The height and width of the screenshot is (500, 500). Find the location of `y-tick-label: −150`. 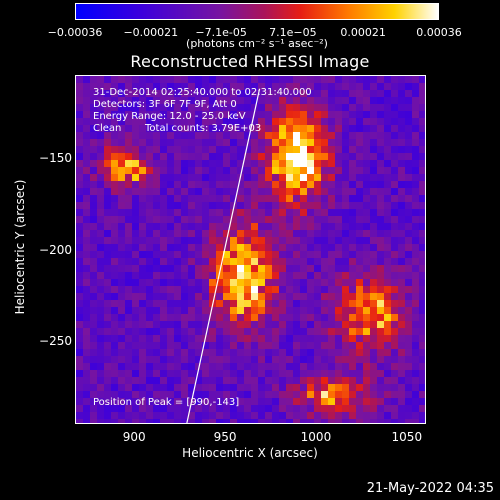

y-tick-label: −150 is located at coordinates (55, 158).